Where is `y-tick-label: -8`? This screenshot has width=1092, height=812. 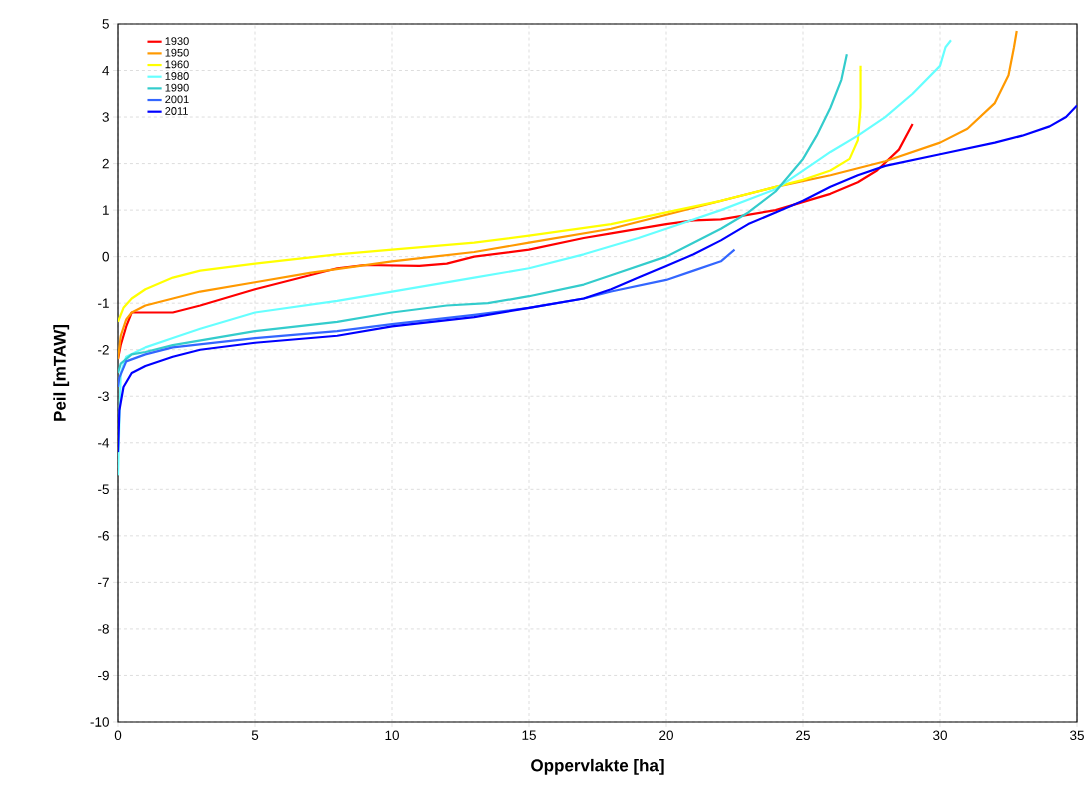
y-tick-label: -8 is located at coordinates (103, 629).